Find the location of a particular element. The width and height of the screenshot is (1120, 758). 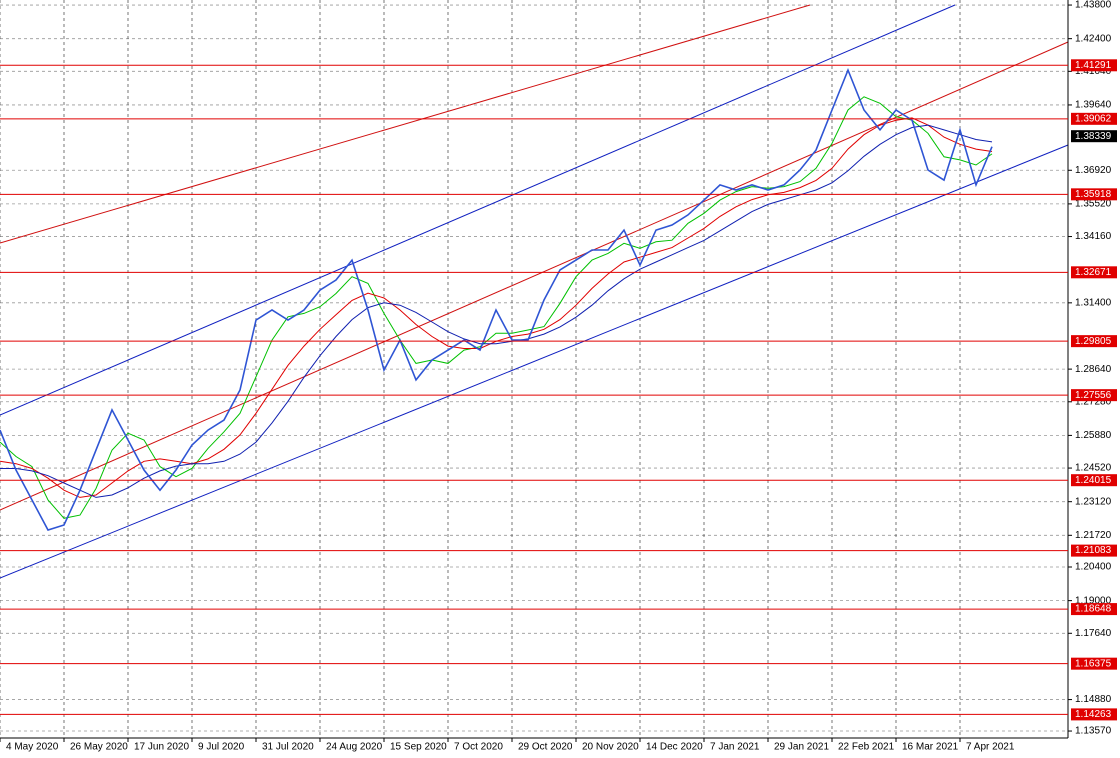

current-price-box is located at coordinates (1094, 136).